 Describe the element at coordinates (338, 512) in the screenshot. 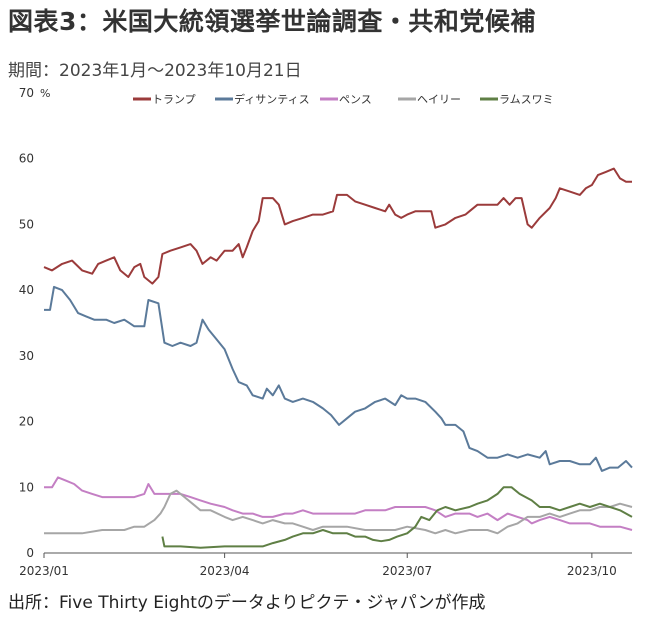

I see `series-line-ヘイリー` at that location.